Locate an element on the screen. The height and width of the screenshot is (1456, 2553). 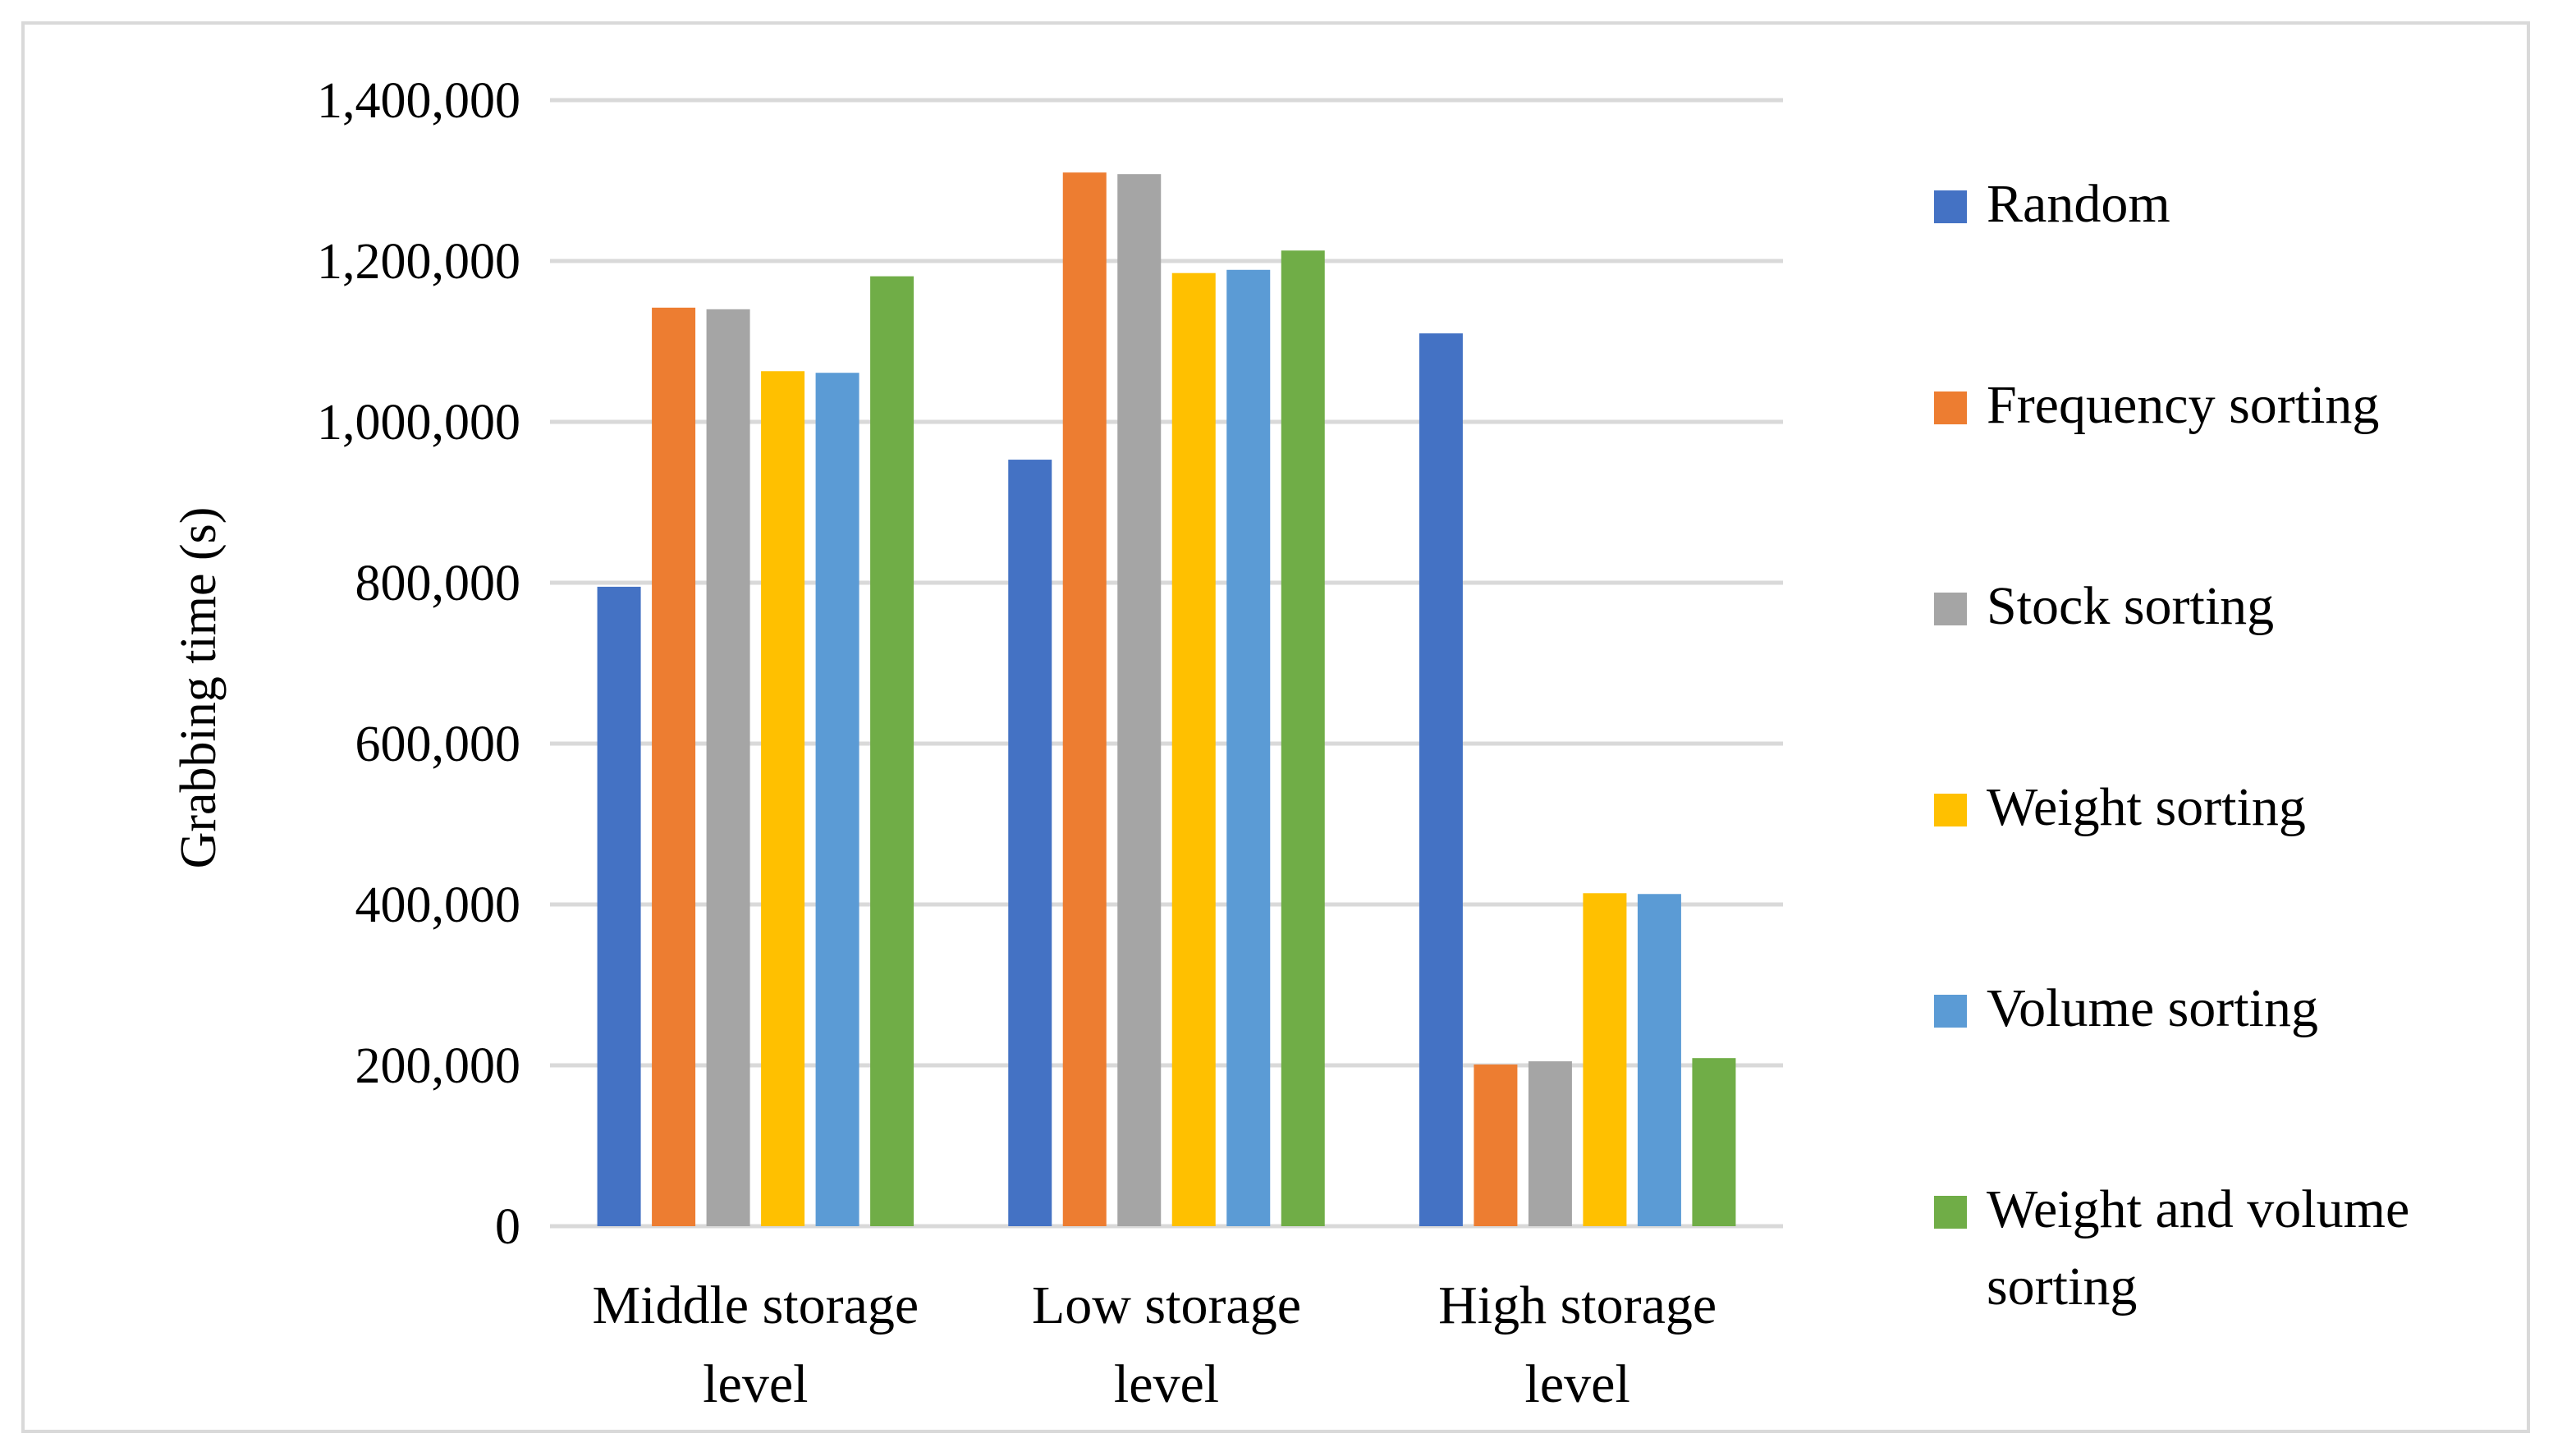
y-tick-label: 600,000 is located at coordinates (438, 744).